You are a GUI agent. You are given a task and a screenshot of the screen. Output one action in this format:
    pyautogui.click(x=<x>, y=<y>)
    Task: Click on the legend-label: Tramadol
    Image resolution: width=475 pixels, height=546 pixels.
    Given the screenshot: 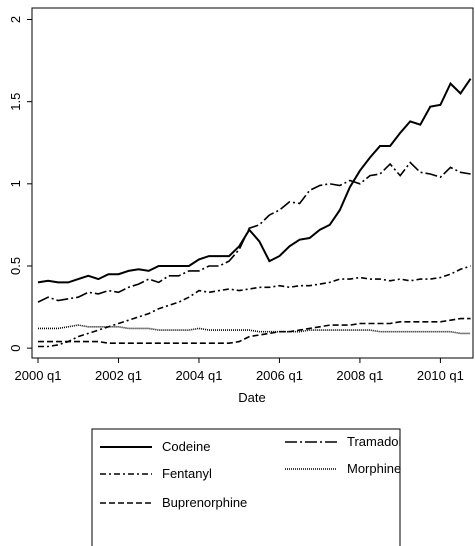 What is the action you would take?
    pyautogui.click(x=374, y=441)
    